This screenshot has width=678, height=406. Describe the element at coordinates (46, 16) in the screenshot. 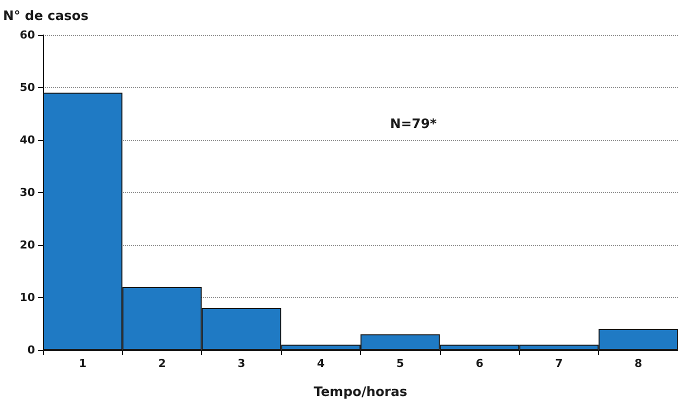

I see `y-axis-title: N° de casos` at that location.